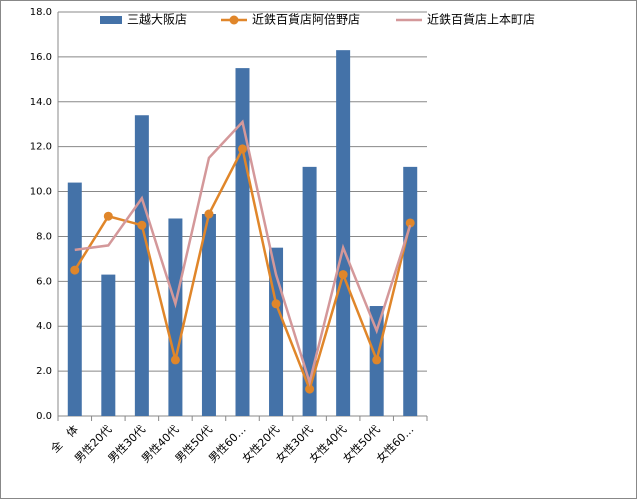  Describe the element at coordinates (306, 19) in the screenshot. I see `legend-label: 近鉄百貨店阿倍野店` at that location.